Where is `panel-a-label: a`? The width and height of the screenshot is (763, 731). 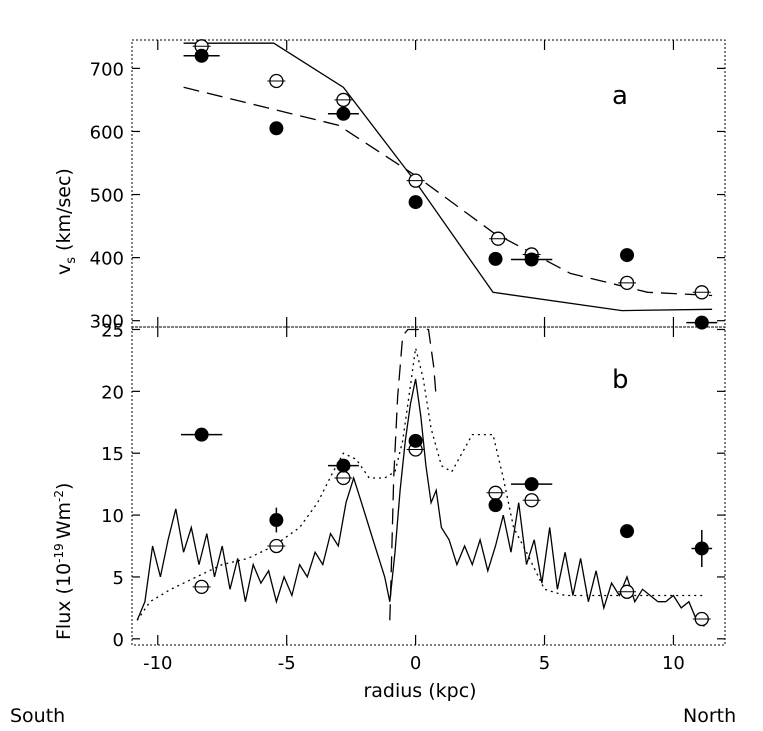 panel-a-label: a is located at coordinates (620, 96).